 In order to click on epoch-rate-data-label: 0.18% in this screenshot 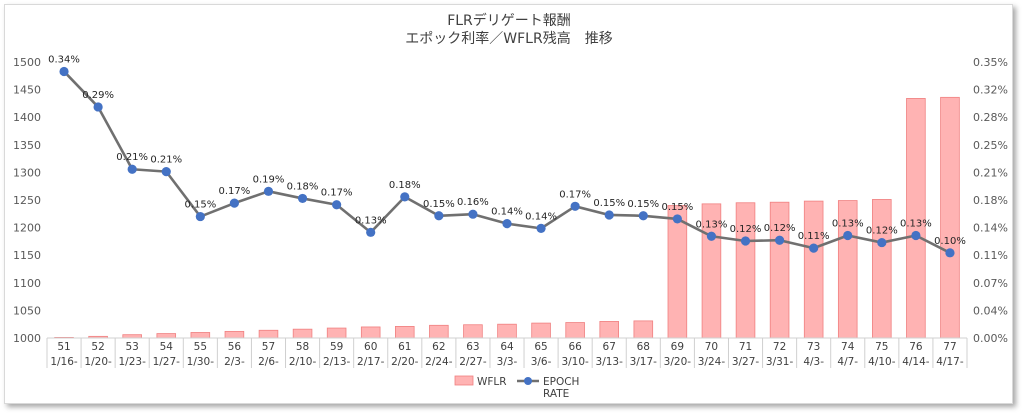, I will do `click(405, 185)`.